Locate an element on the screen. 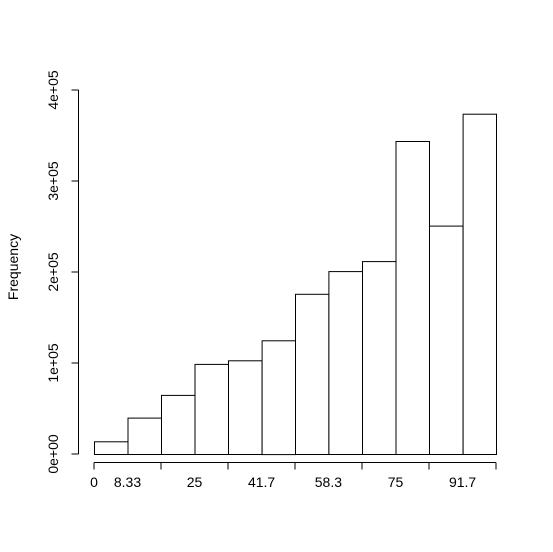 The height and width of the screenshot is (552, 553). y-tick-label: 1e+05 is located at coordinates (53, 363).